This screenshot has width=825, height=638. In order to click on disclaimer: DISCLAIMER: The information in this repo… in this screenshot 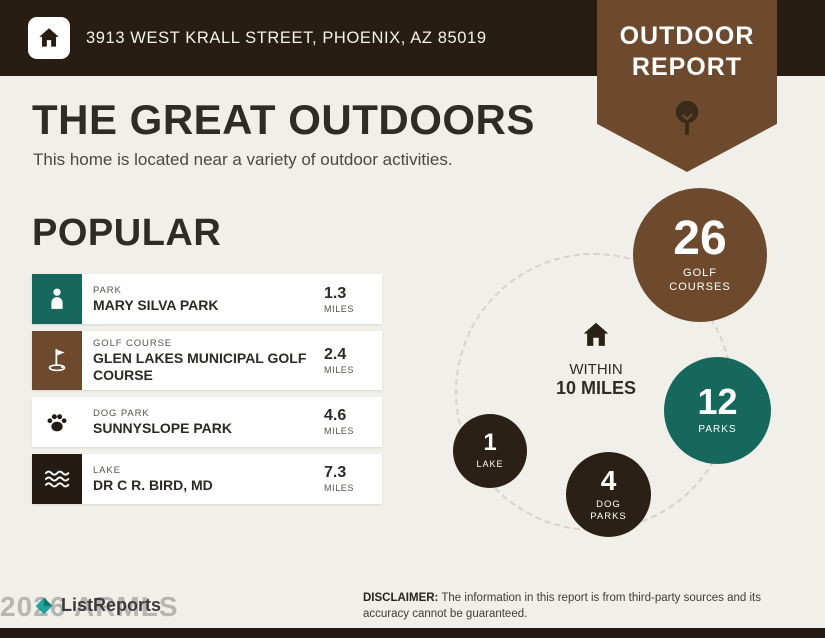, I will do `click(581, 606)`.